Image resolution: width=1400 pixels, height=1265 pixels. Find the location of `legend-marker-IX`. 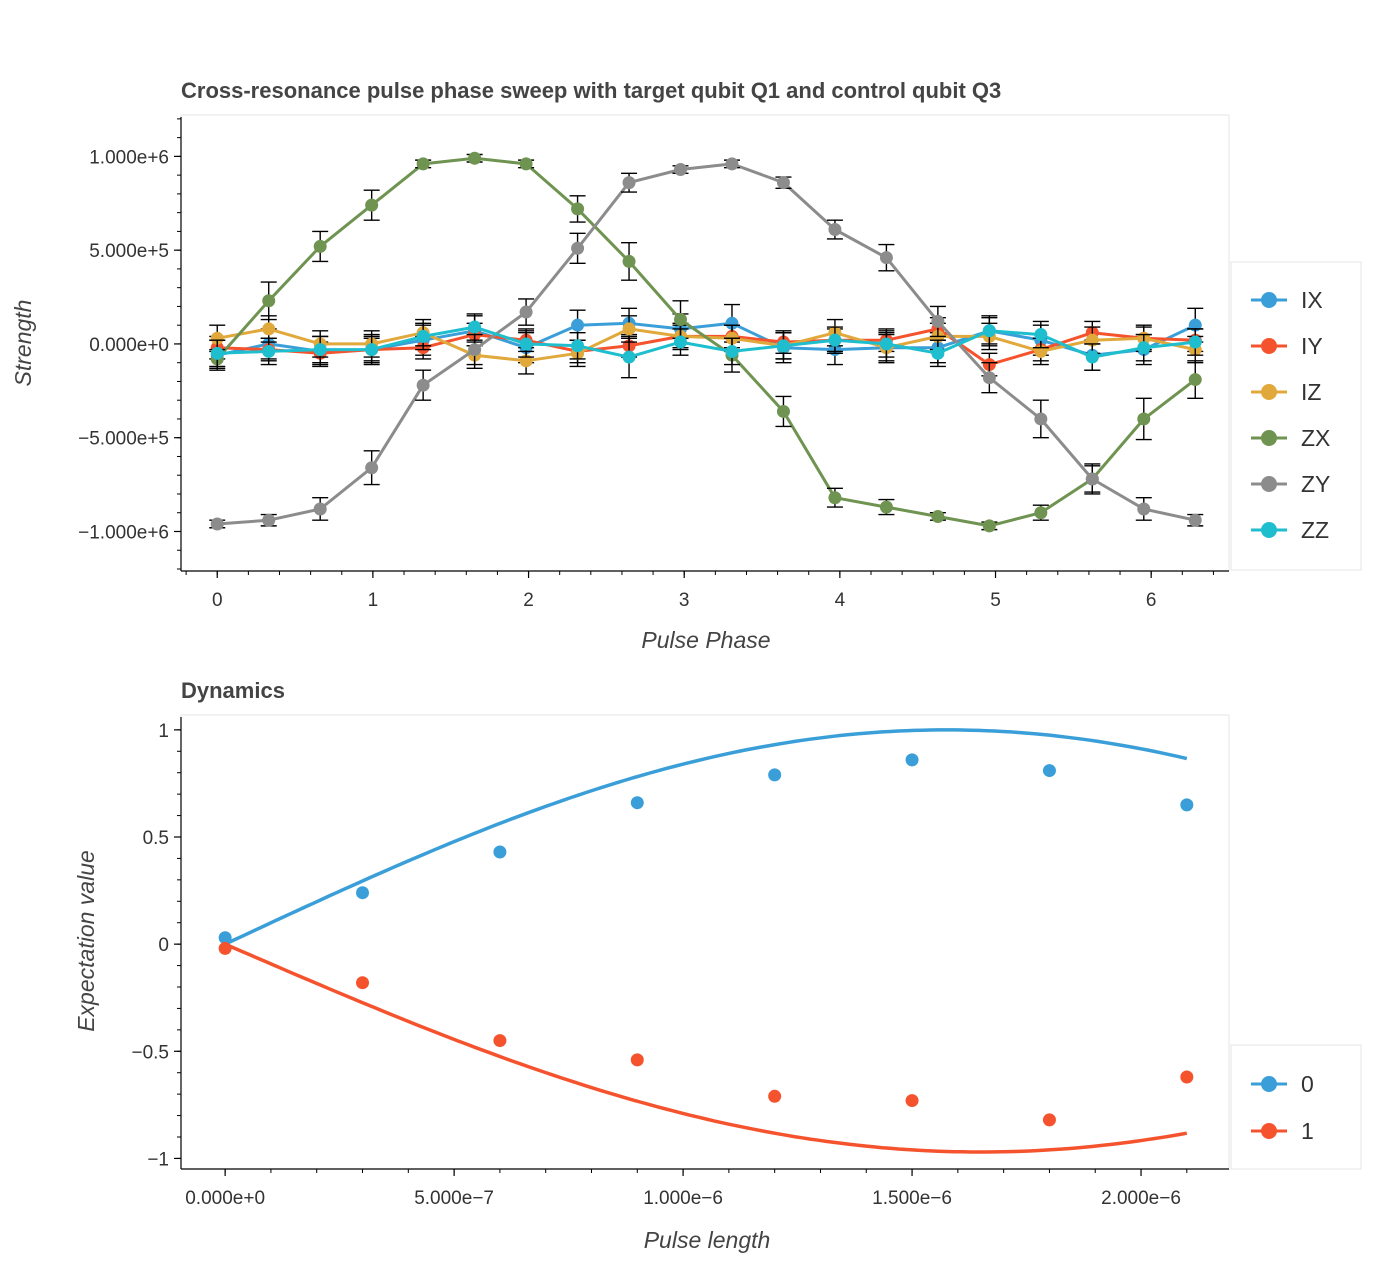

legend-marker-IX is located at coordinates (1269, 300).